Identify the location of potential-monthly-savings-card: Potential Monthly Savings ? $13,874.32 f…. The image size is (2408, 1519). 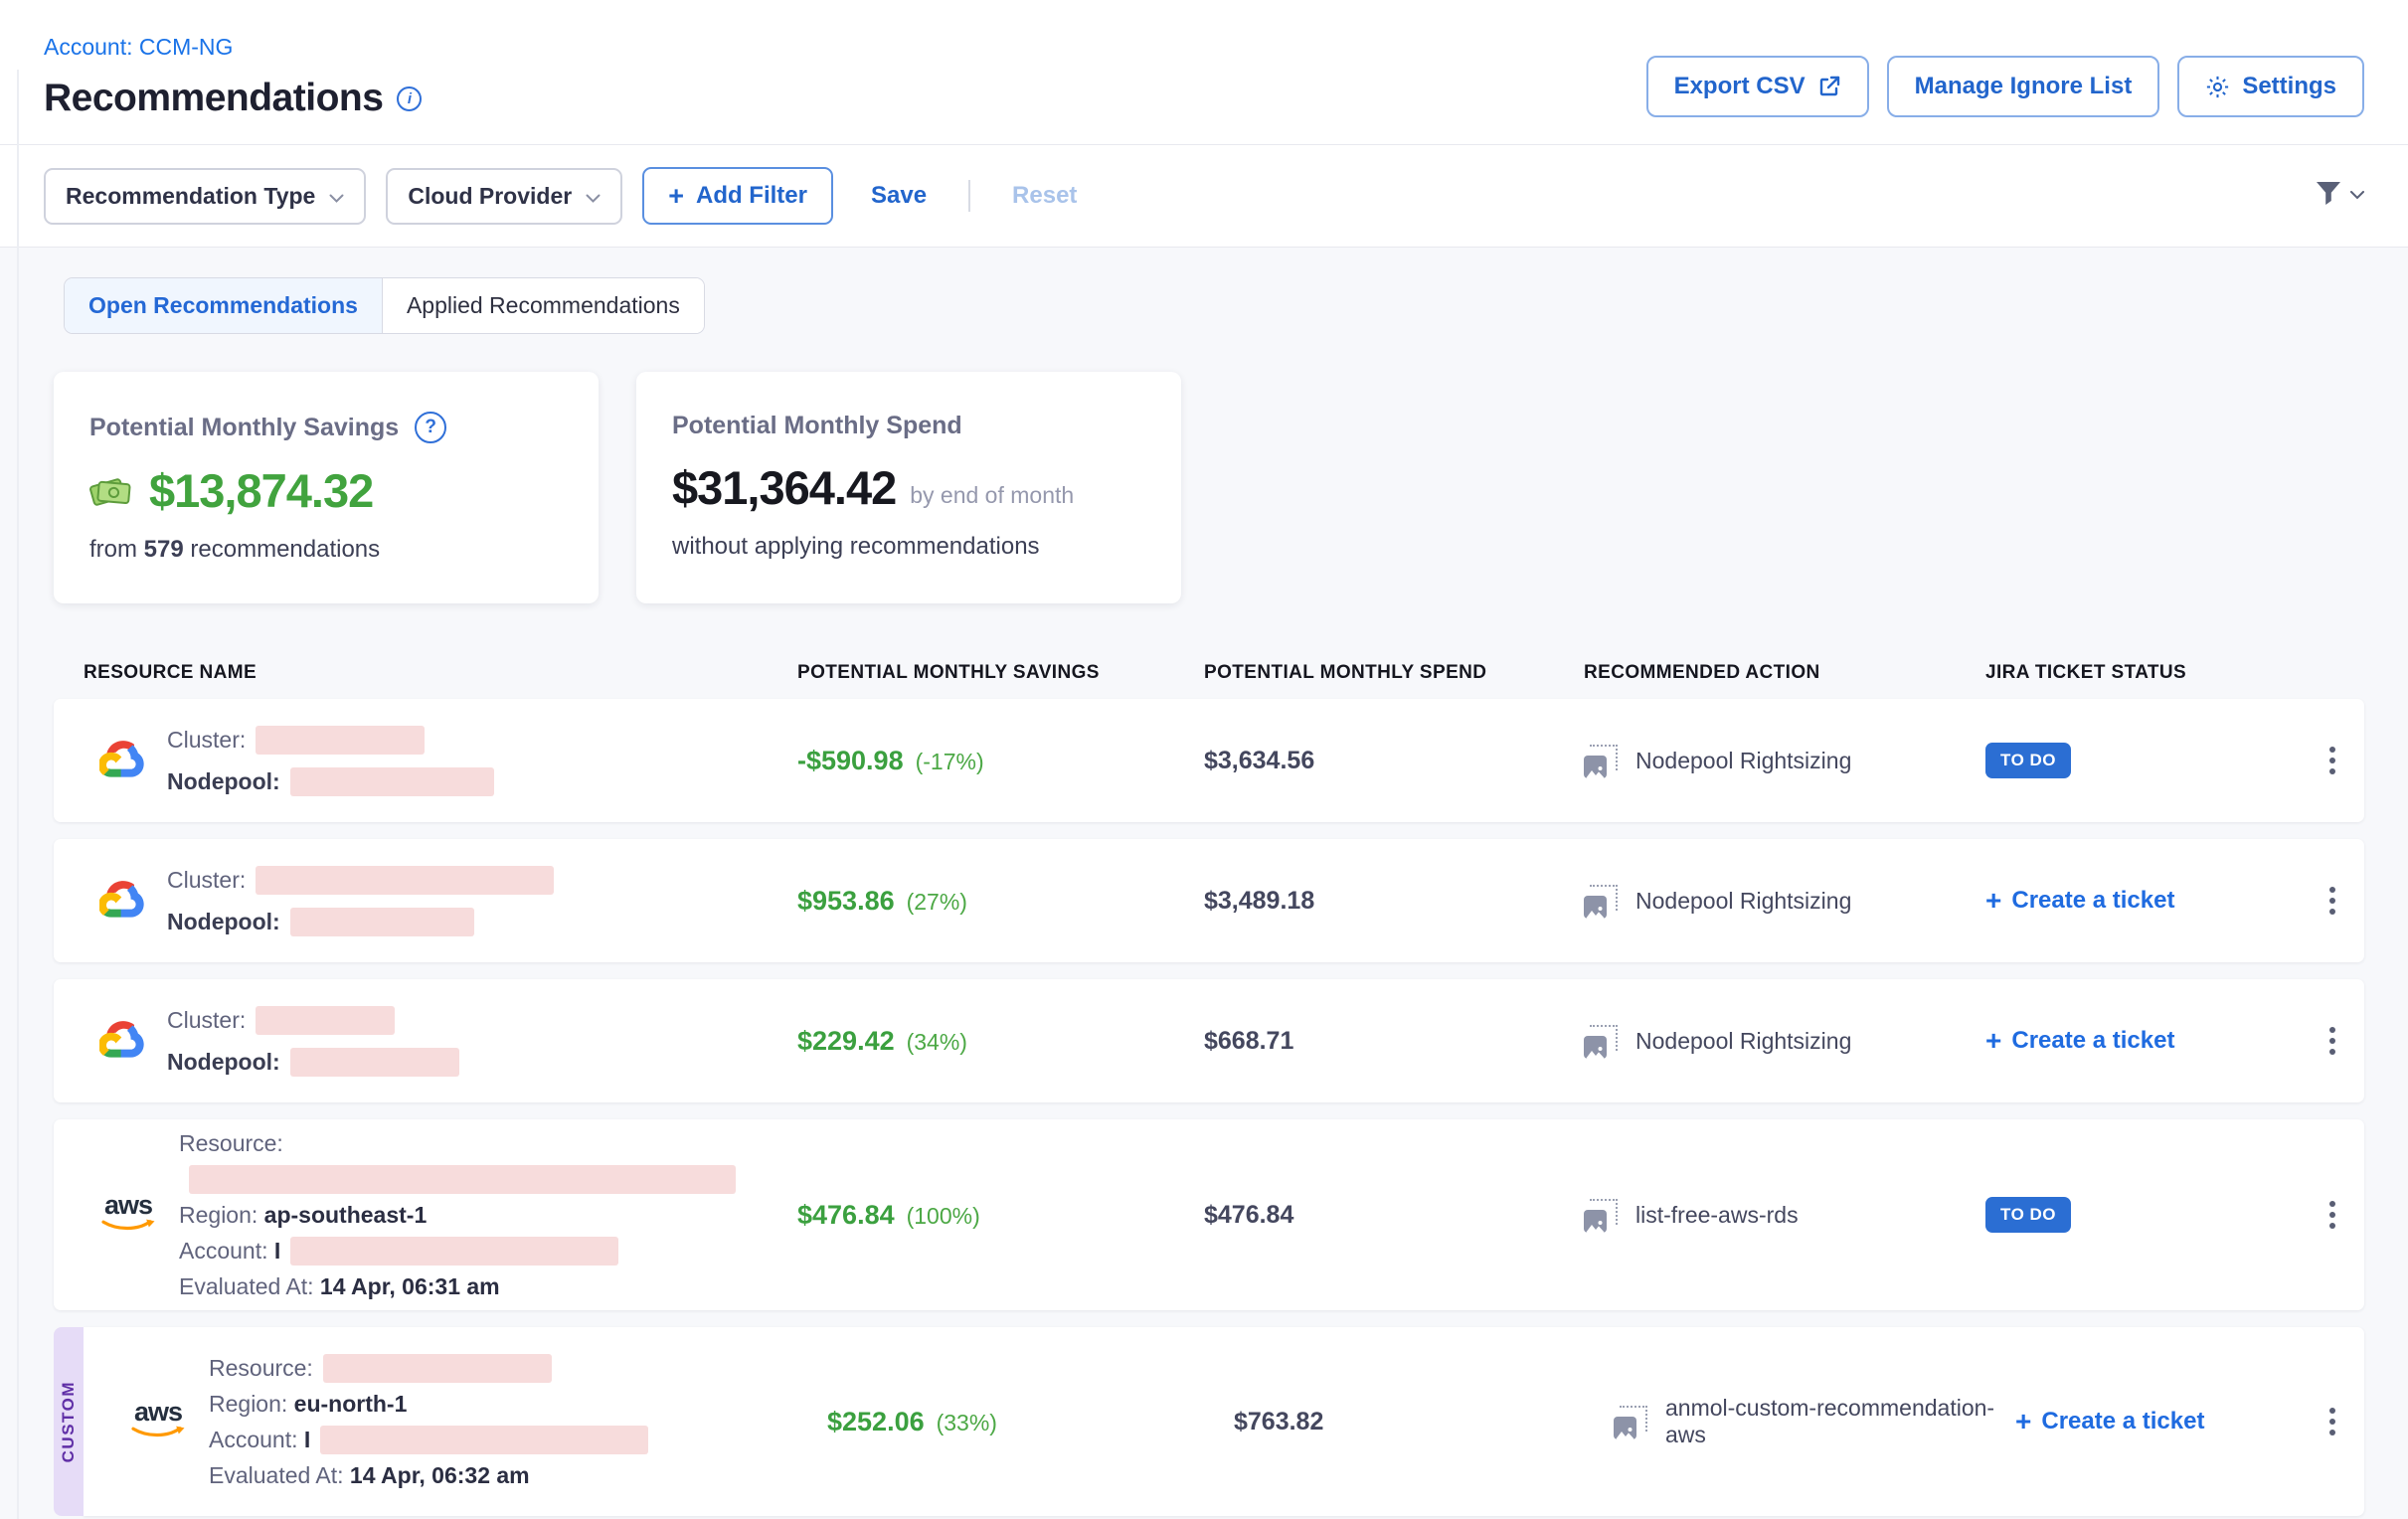
(326, 488).